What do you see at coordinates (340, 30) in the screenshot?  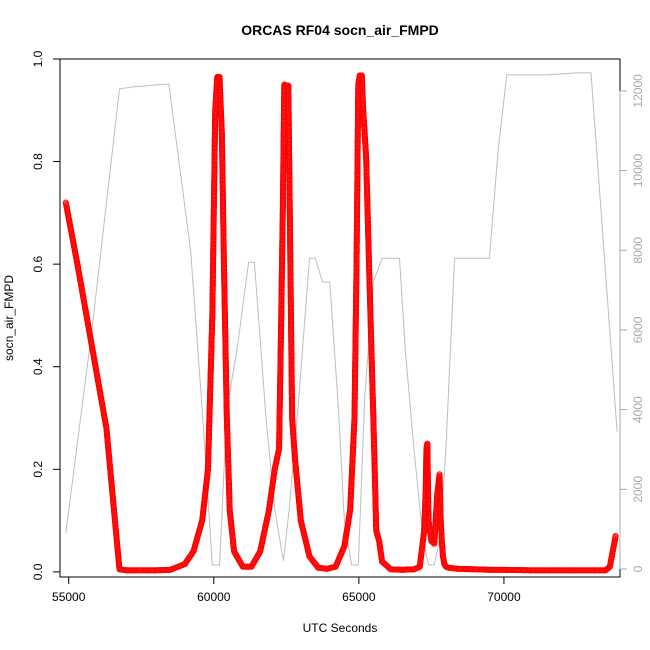 I see `chart-title: ORCAS RF04 socn_air_FMPD` at bounding box center [340, 30].